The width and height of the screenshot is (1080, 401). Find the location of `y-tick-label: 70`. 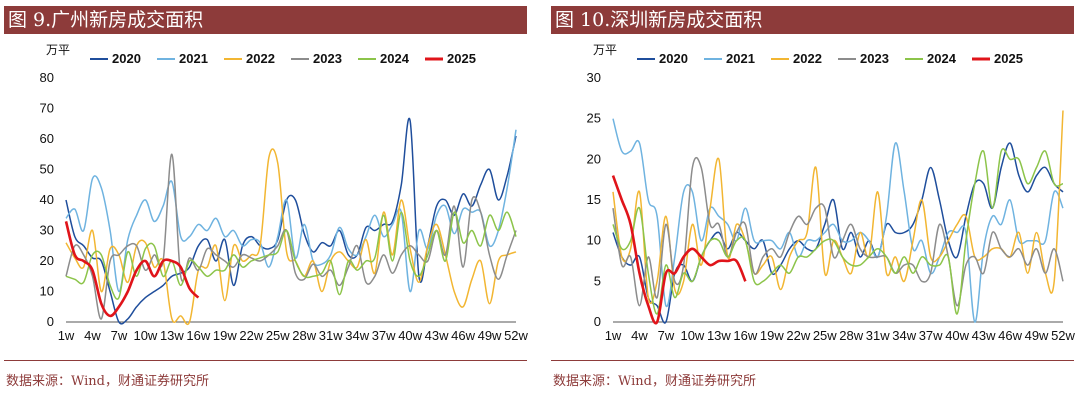

y-tick-label: 70 is located at coordinates (47, 108).